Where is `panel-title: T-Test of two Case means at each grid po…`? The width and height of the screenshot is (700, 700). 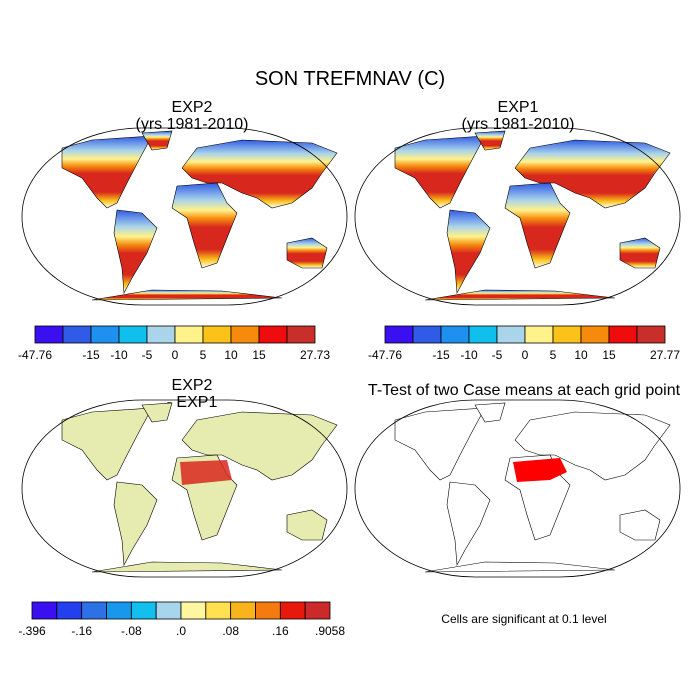
panel-title: T-Test of two Case means at each grid po… is located at coordinates (524, 390).